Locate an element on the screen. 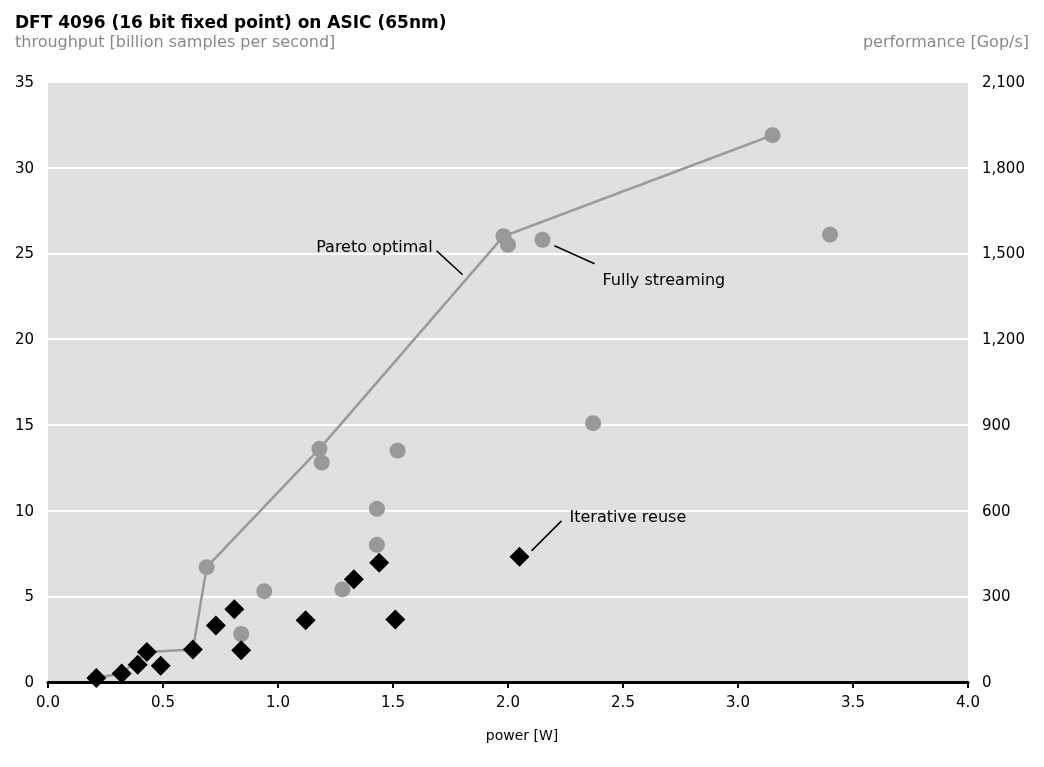  y2-tick-label: 900 is located at coordinates (996, 424).